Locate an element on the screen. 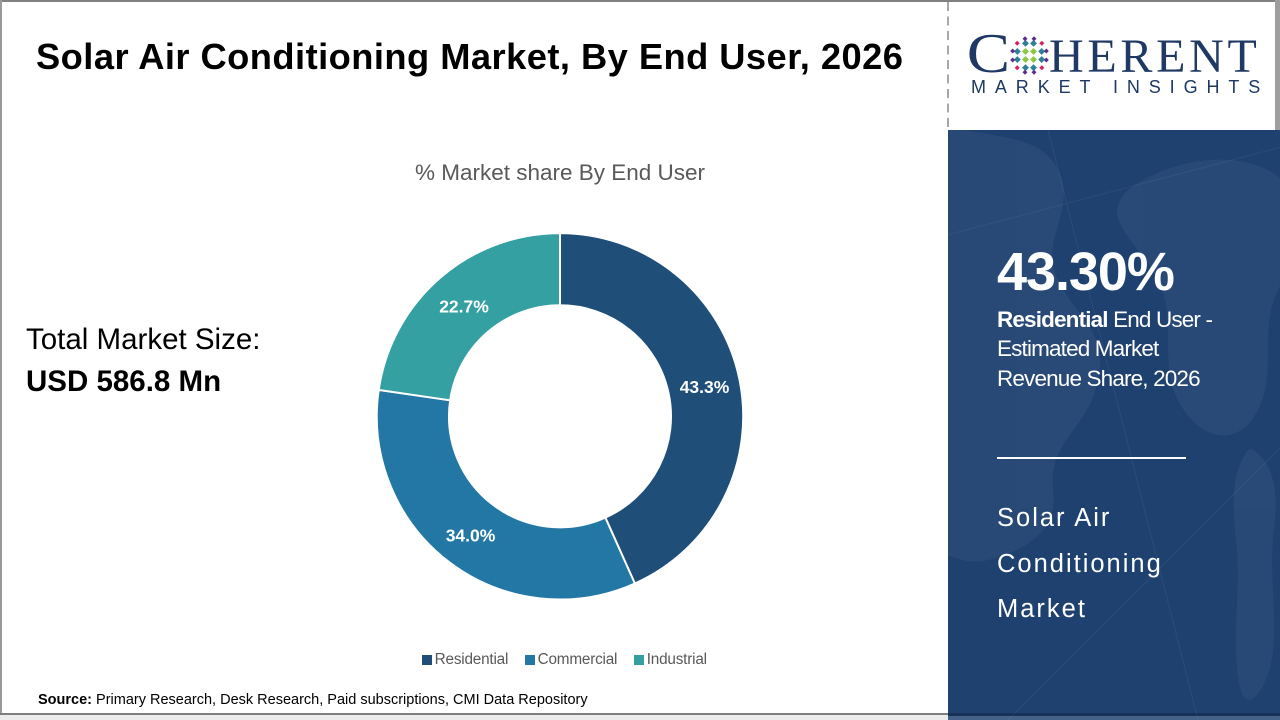 This screenshot has width=1280, height=720. svg-text: 34.0% is located at coordinates (471, 535).